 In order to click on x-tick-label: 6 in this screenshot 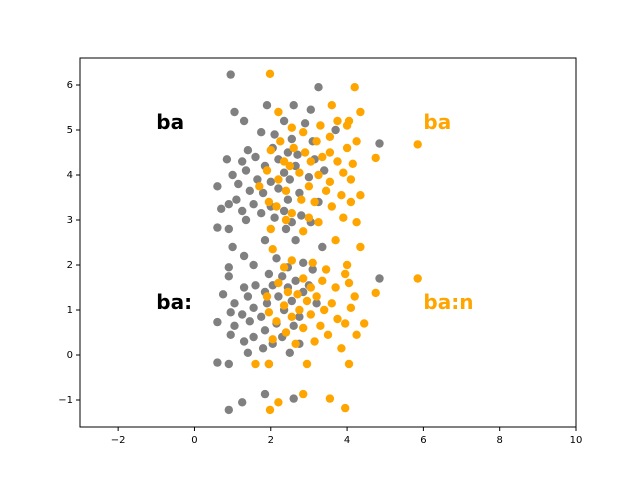, I will do `click(423, 440)`.